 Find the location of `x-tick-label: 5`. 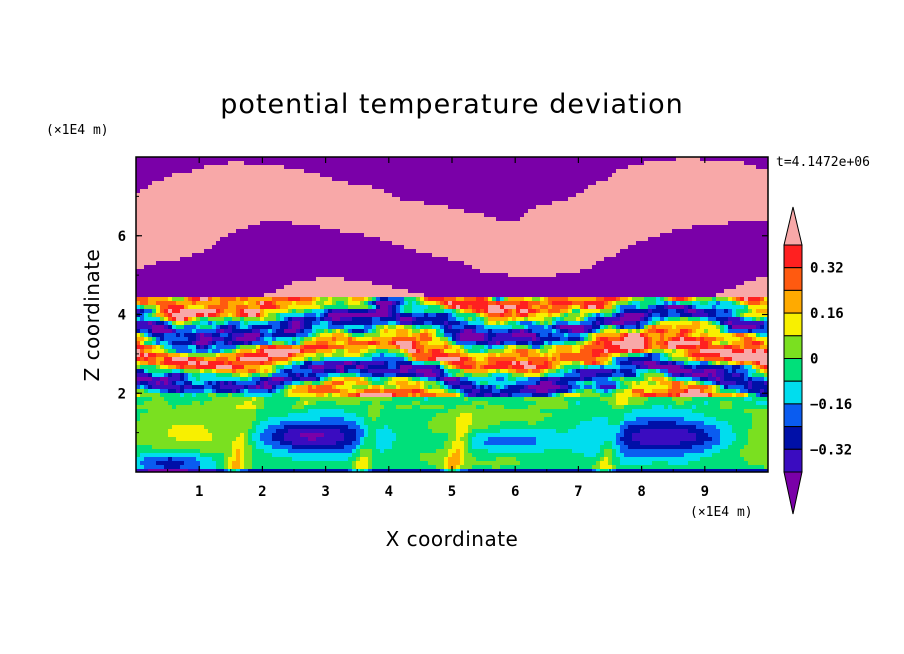

x-tick-label: 5 is located at coordinates (452, 492).